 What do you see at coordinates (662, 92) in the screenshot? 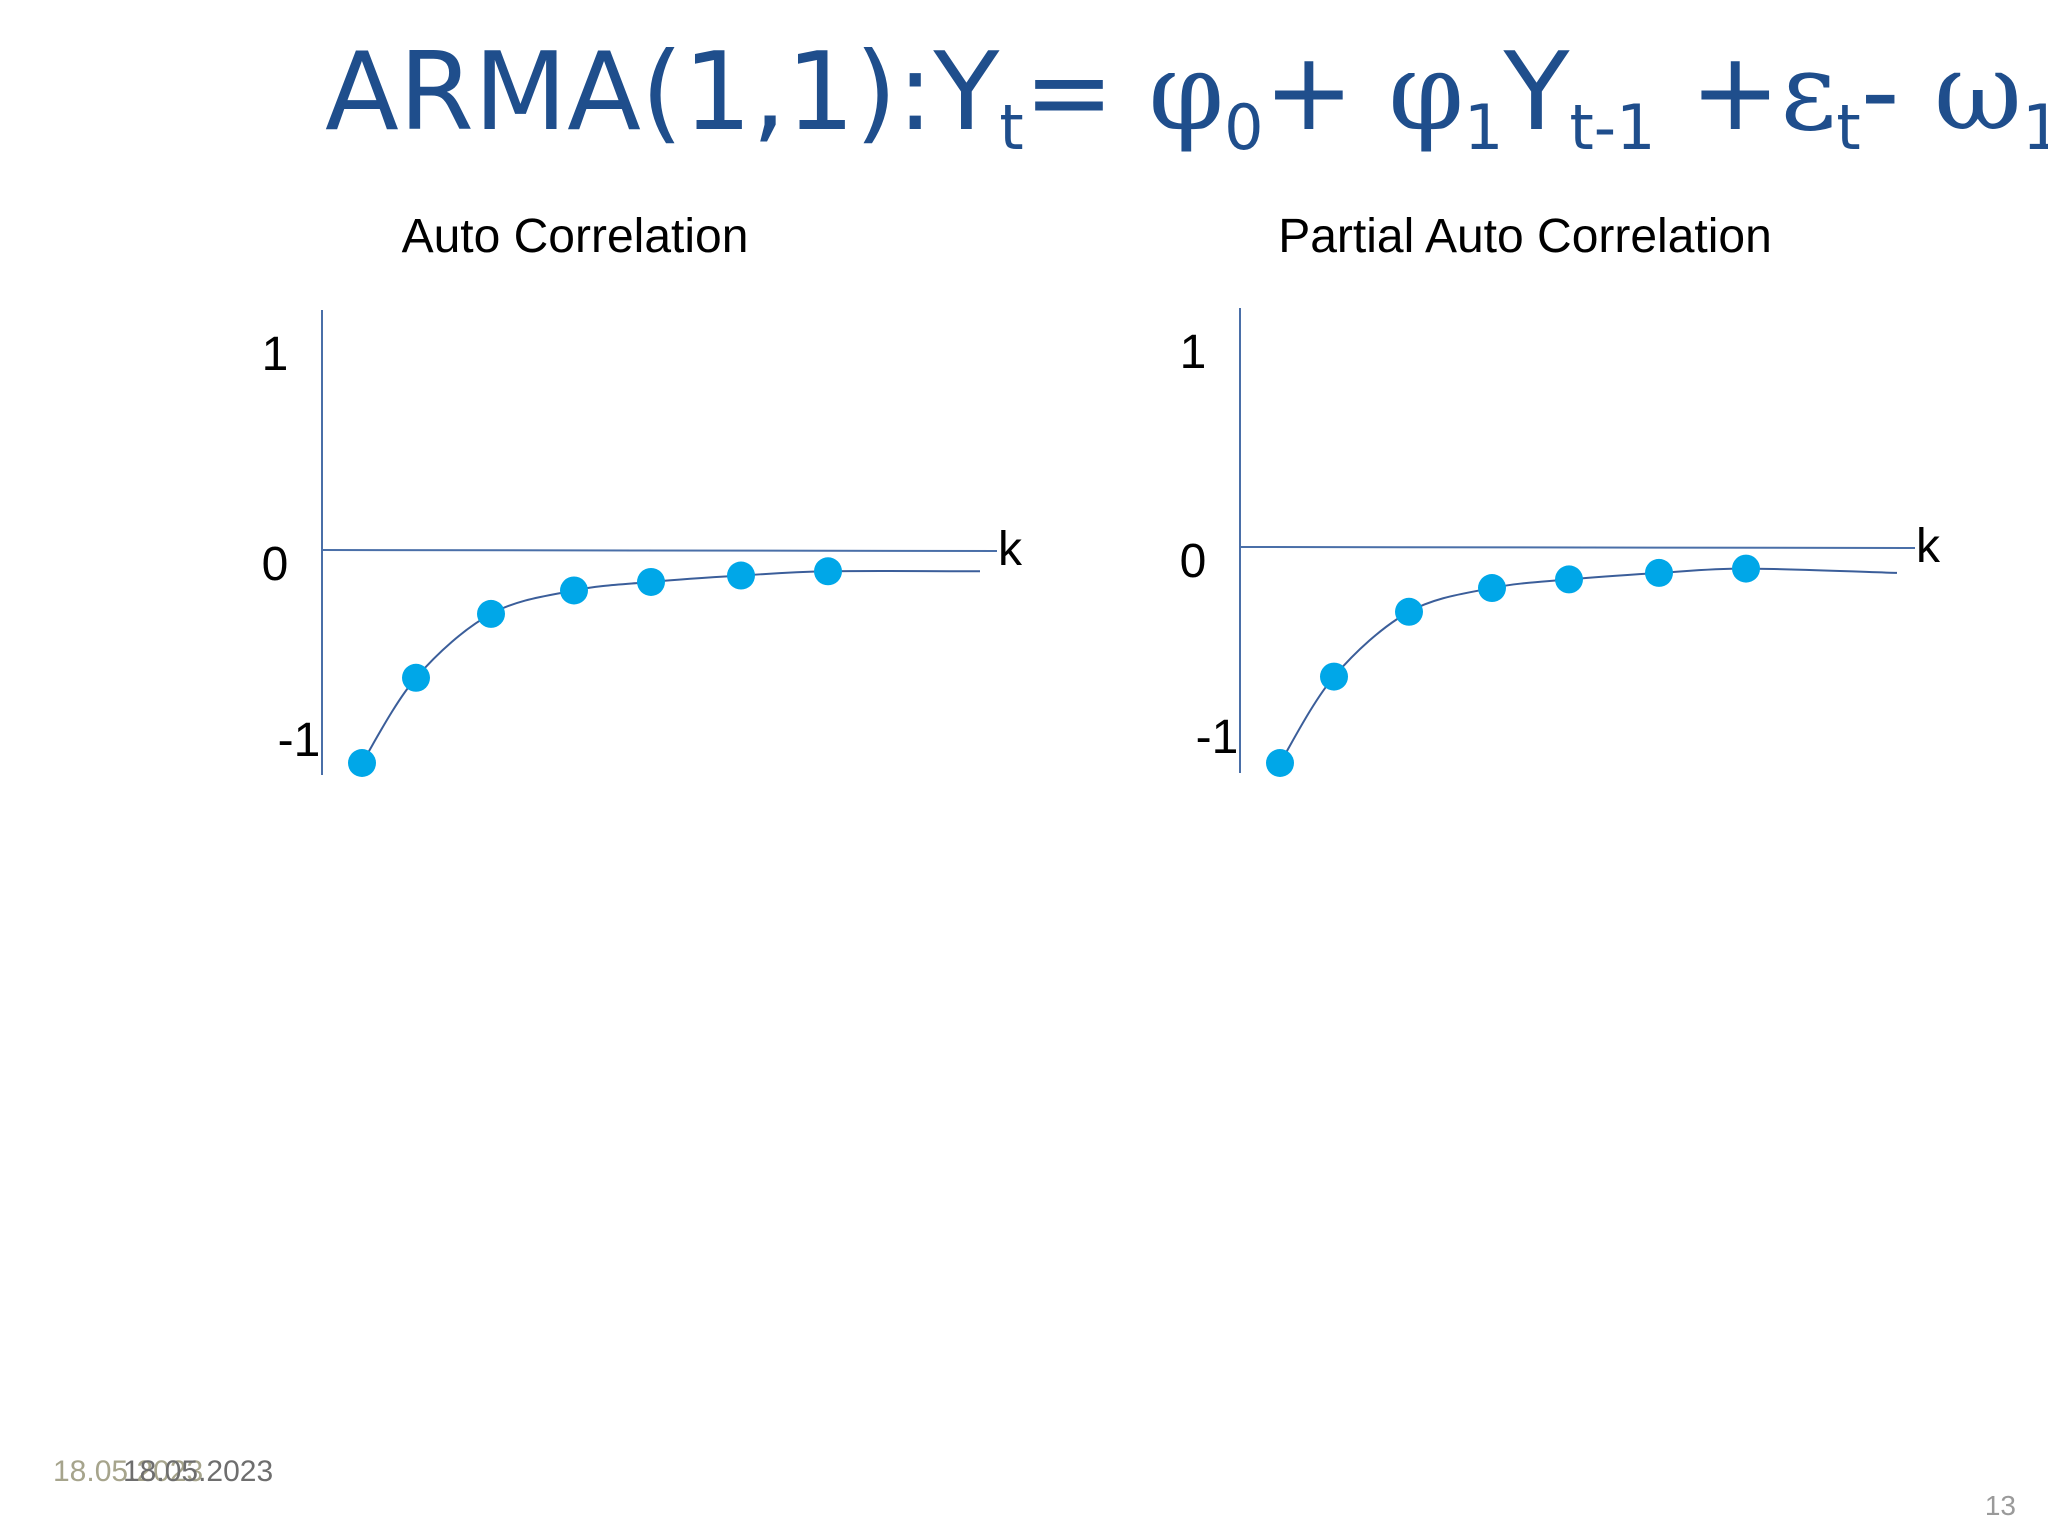
I see `title-main: ARMA(1,1):Y` at bounding box center [662, 92].